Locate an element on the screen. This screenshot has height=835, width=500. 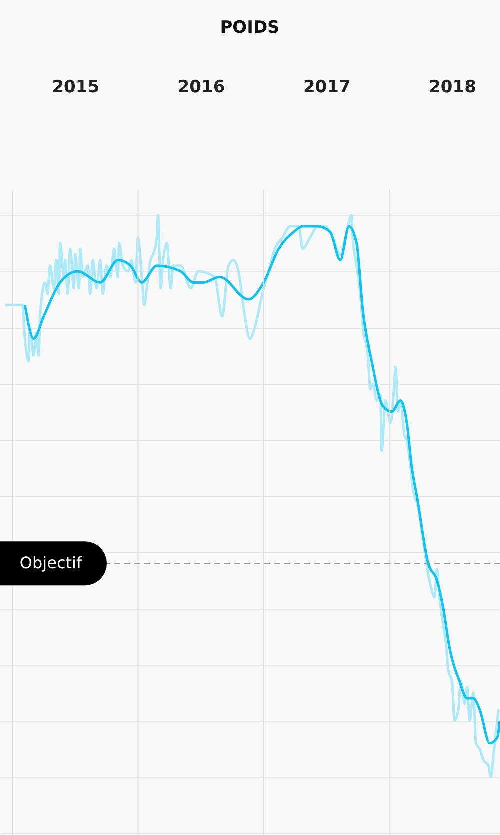
x-tick-label: 2017 is located at coordinates (327, 88).